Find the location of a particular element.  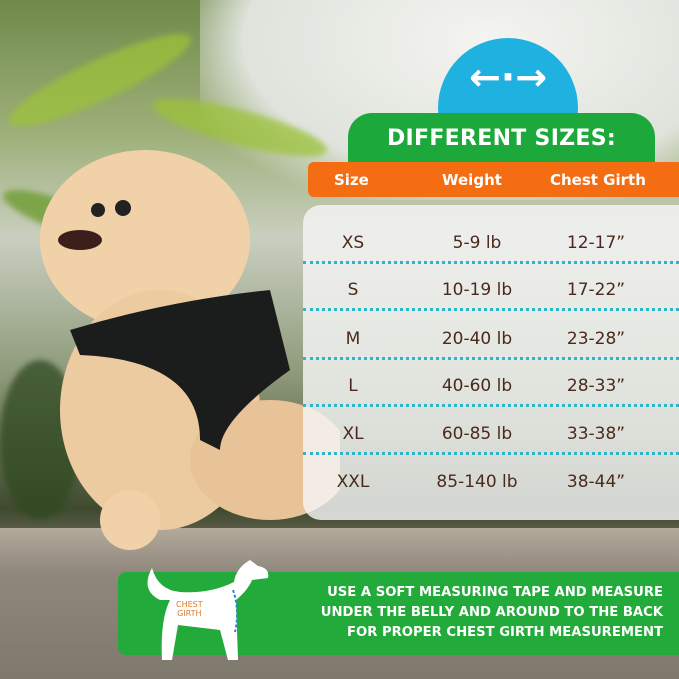

cell-chest-girth: 17-22” is located at coordinates (596, 290).